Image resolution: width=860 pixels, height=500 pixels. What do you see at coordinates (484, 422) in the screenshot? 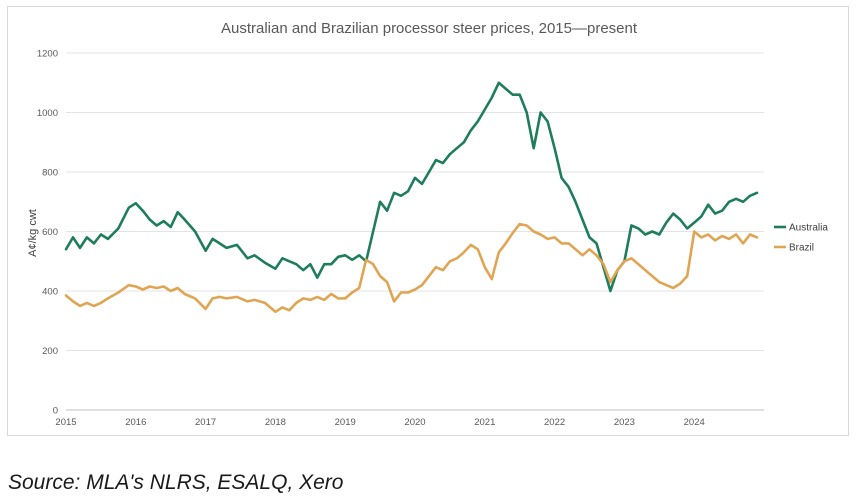
I see `x-tick-label: 2021` at bounding box center [484, 422].